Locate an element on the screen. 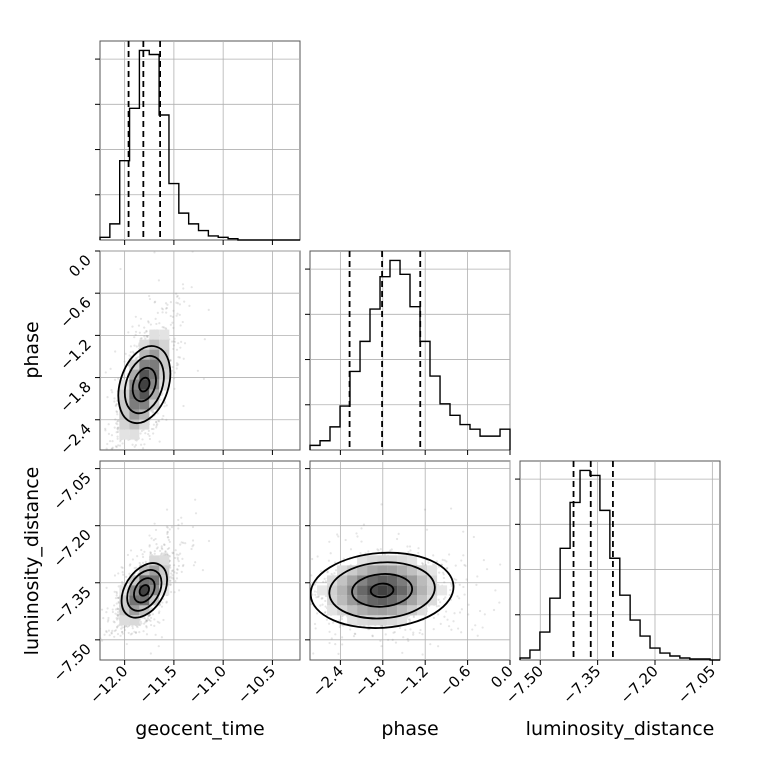 The height and width of the screenshot is (760, 760). x-tick-label-luminosity-distance: −7.35 is located at coordinates (581, 684).